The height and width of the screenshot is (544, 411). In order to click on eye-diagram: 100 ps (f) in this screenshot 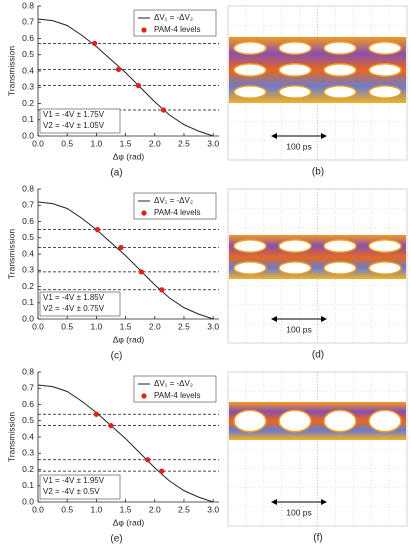, I will do `click(317, 457)`.